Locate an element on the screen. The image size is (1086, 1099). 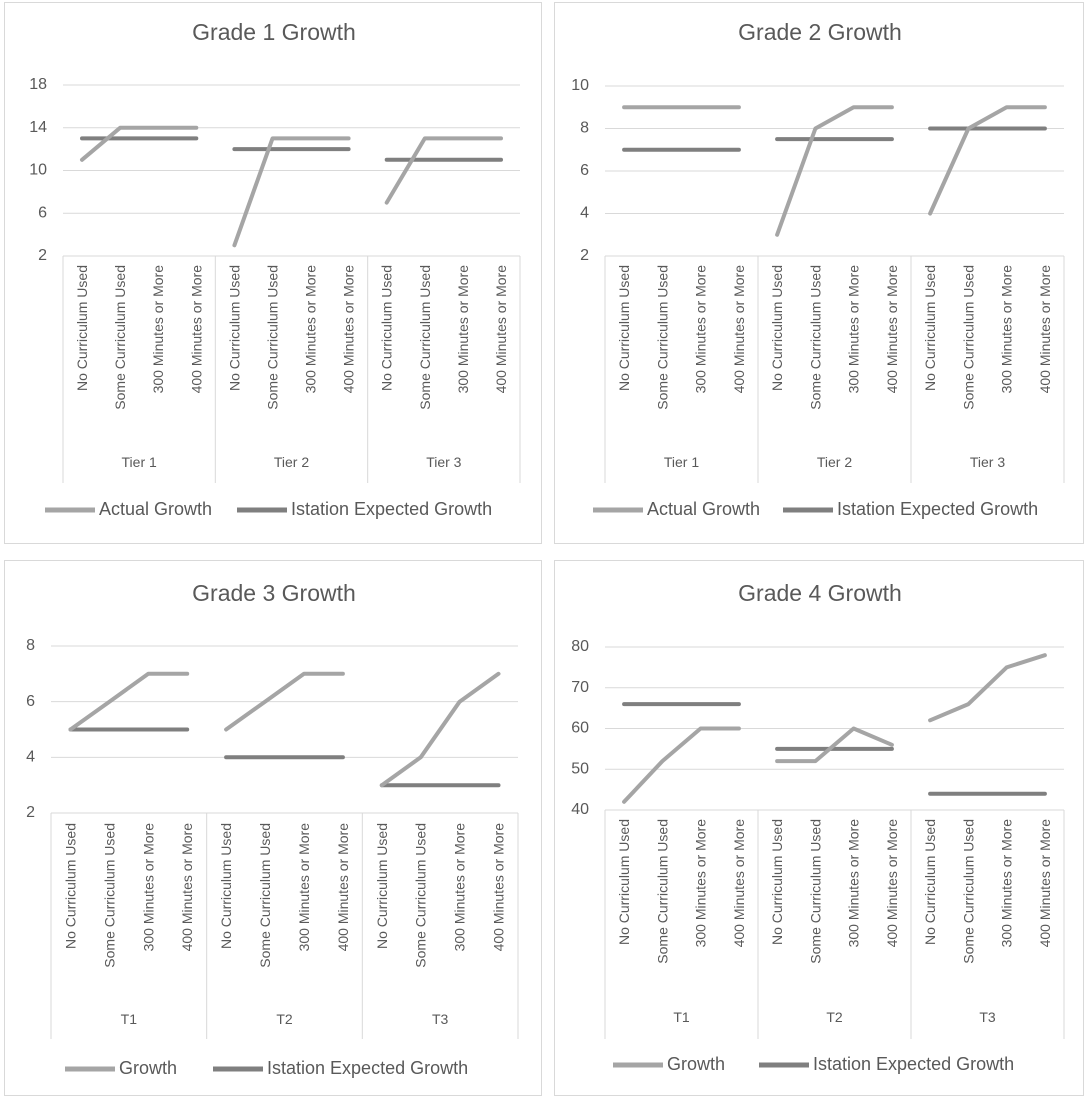
y-tick-label: 18 is located at coordinates (38, 84).